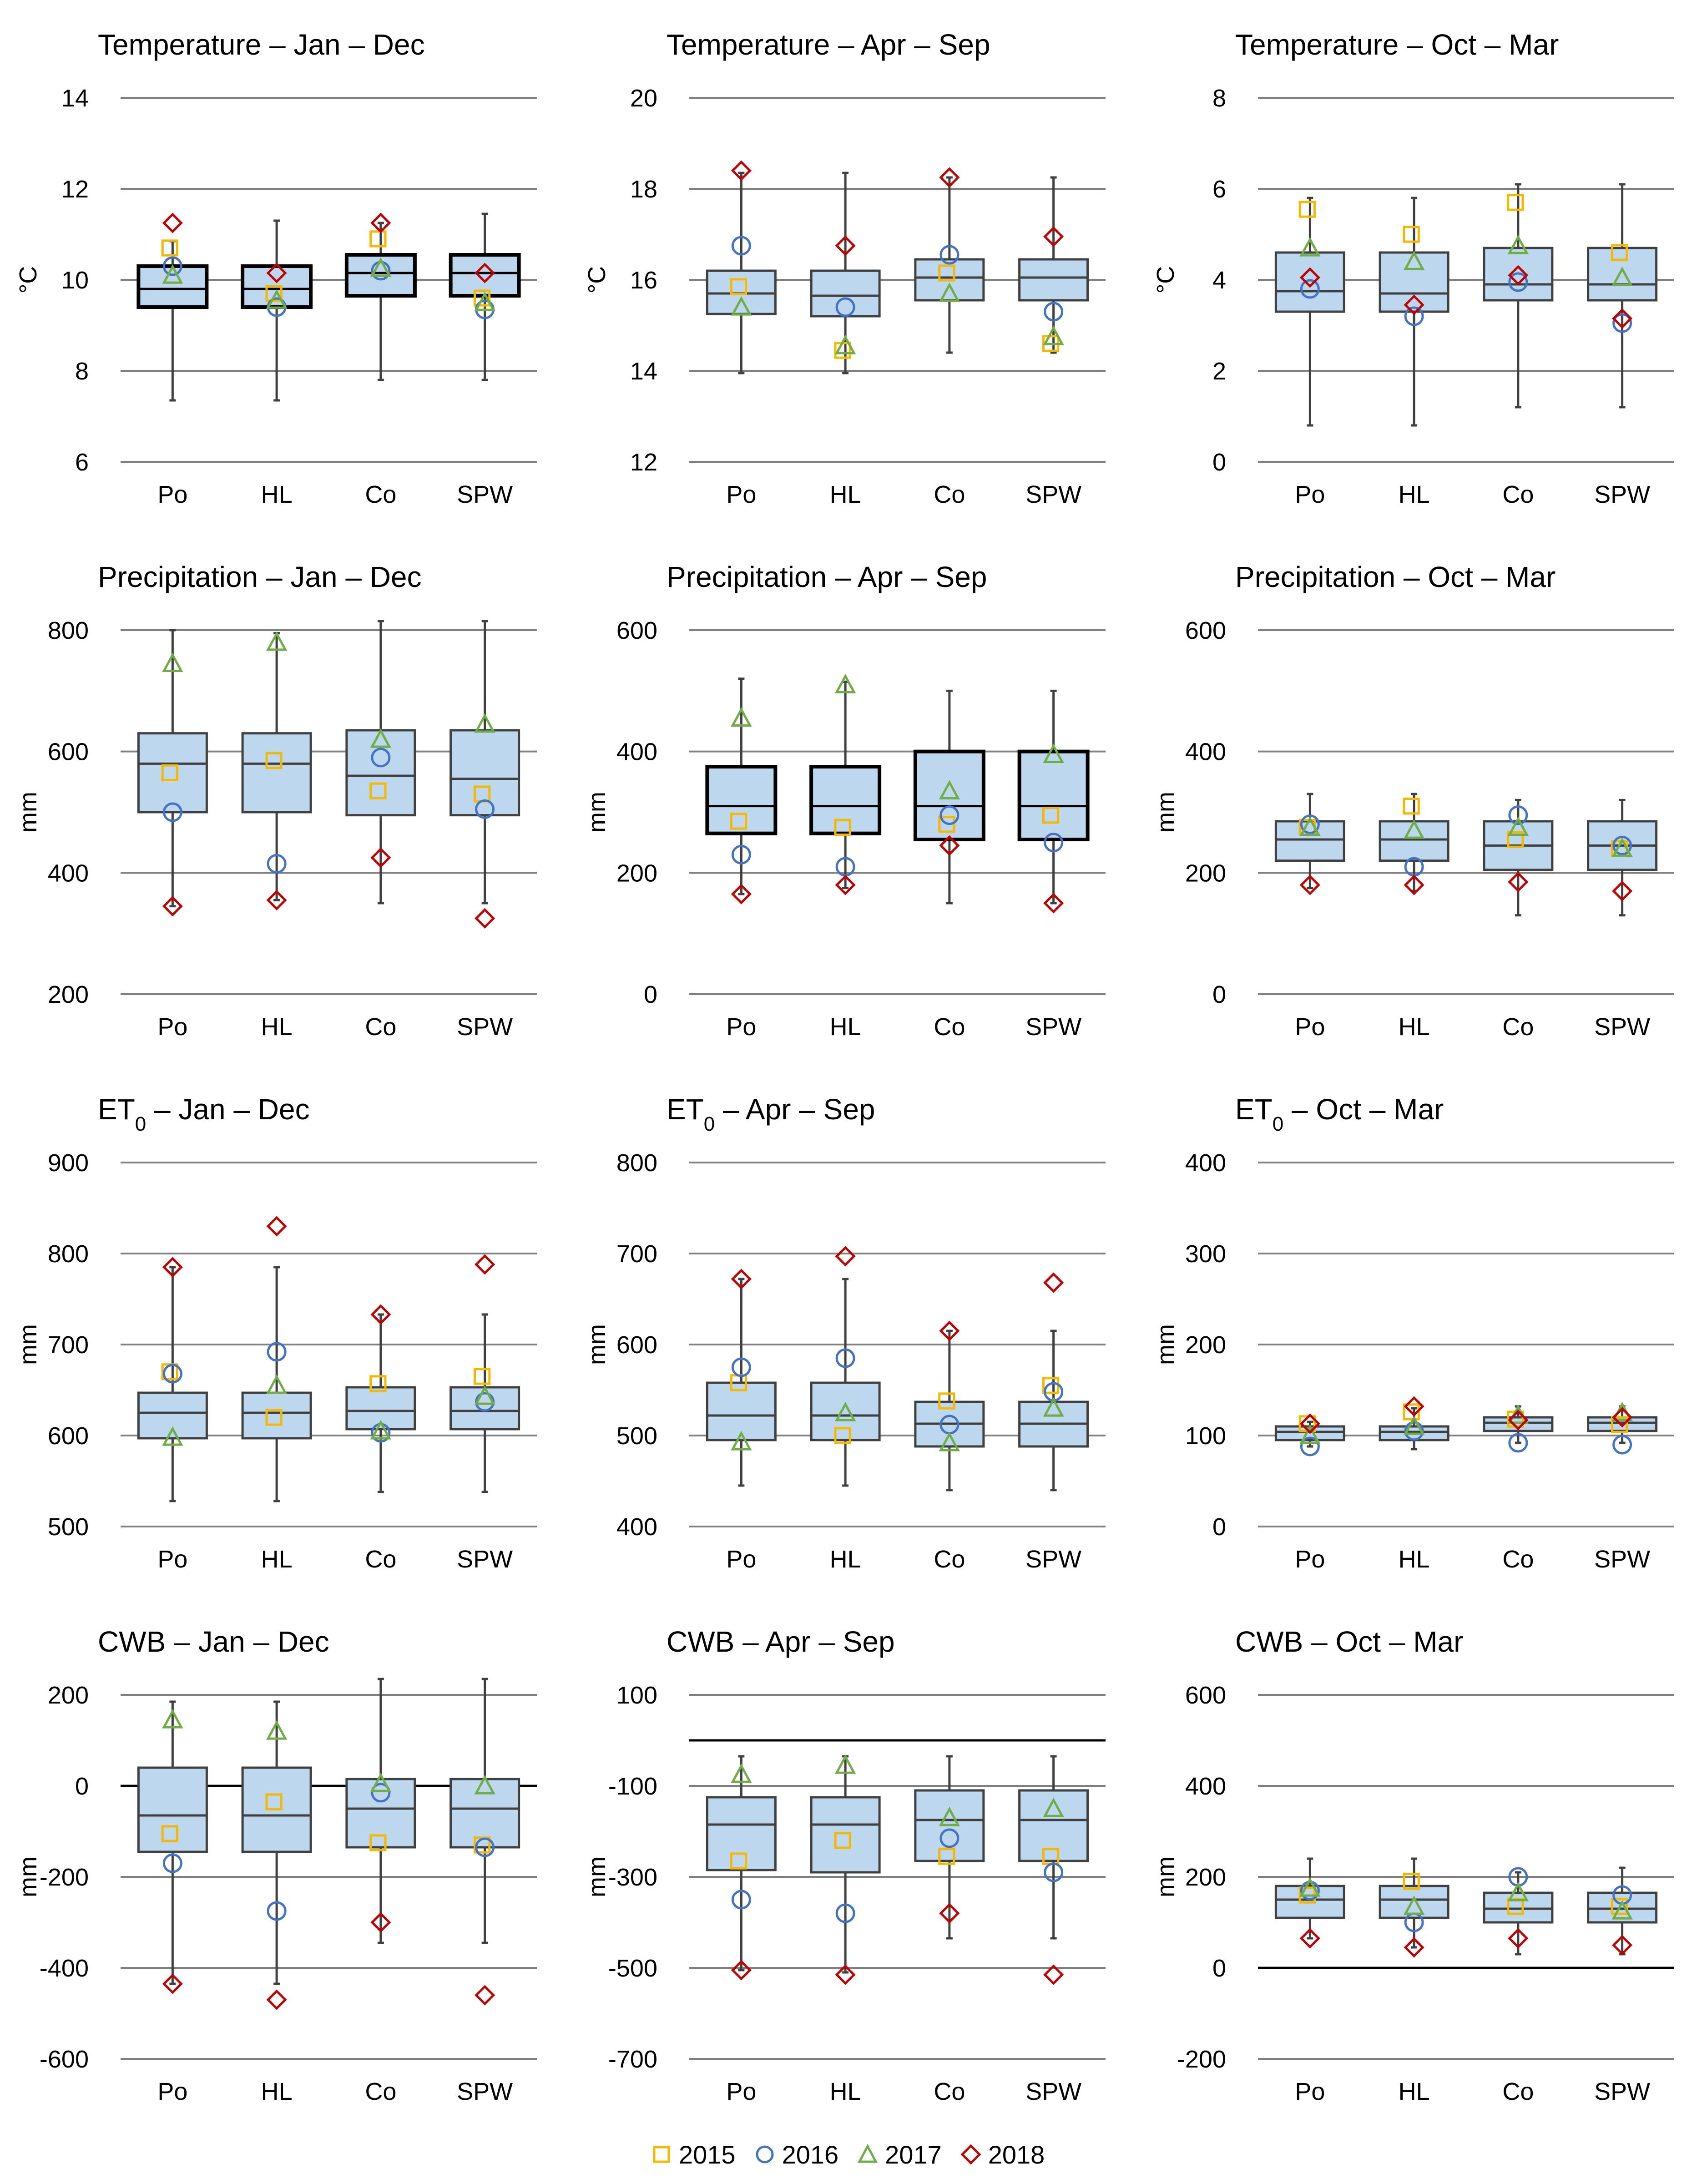 Image resolution: width=1707 pixels, height=2184 pixels. What do you see at coordinates (1202, 2059) in the screenshot?
I see `y-tick-label: -200` at bounding box center [1202, 2059].